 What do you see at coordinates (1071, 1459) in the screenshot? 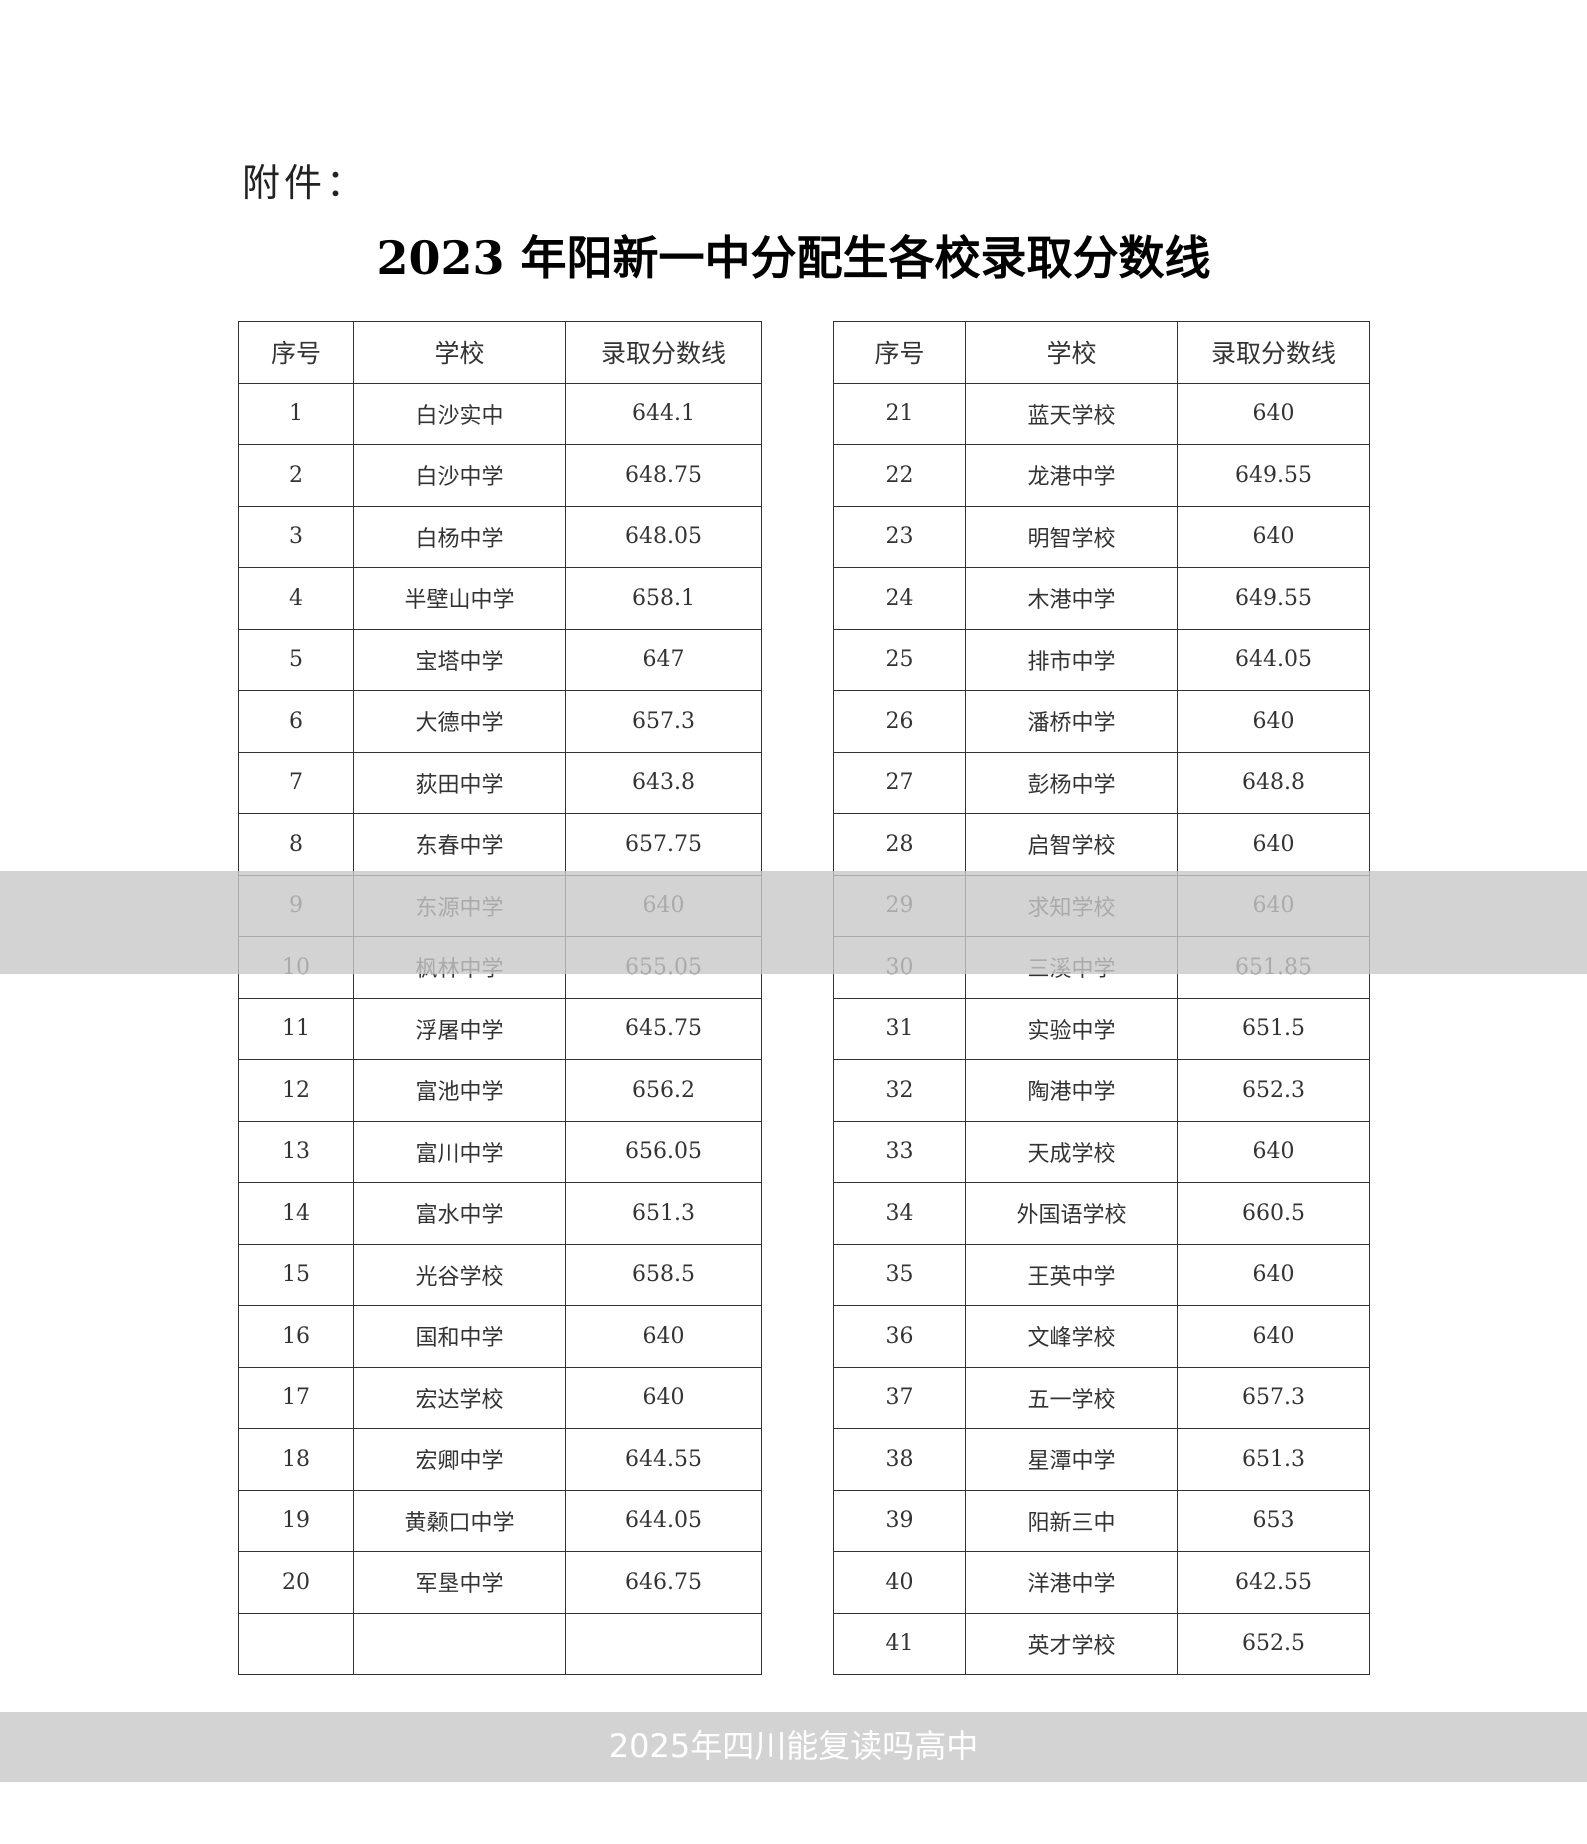
I see `cell-school: 星潭中学` at bounding box center [1071, 1459].